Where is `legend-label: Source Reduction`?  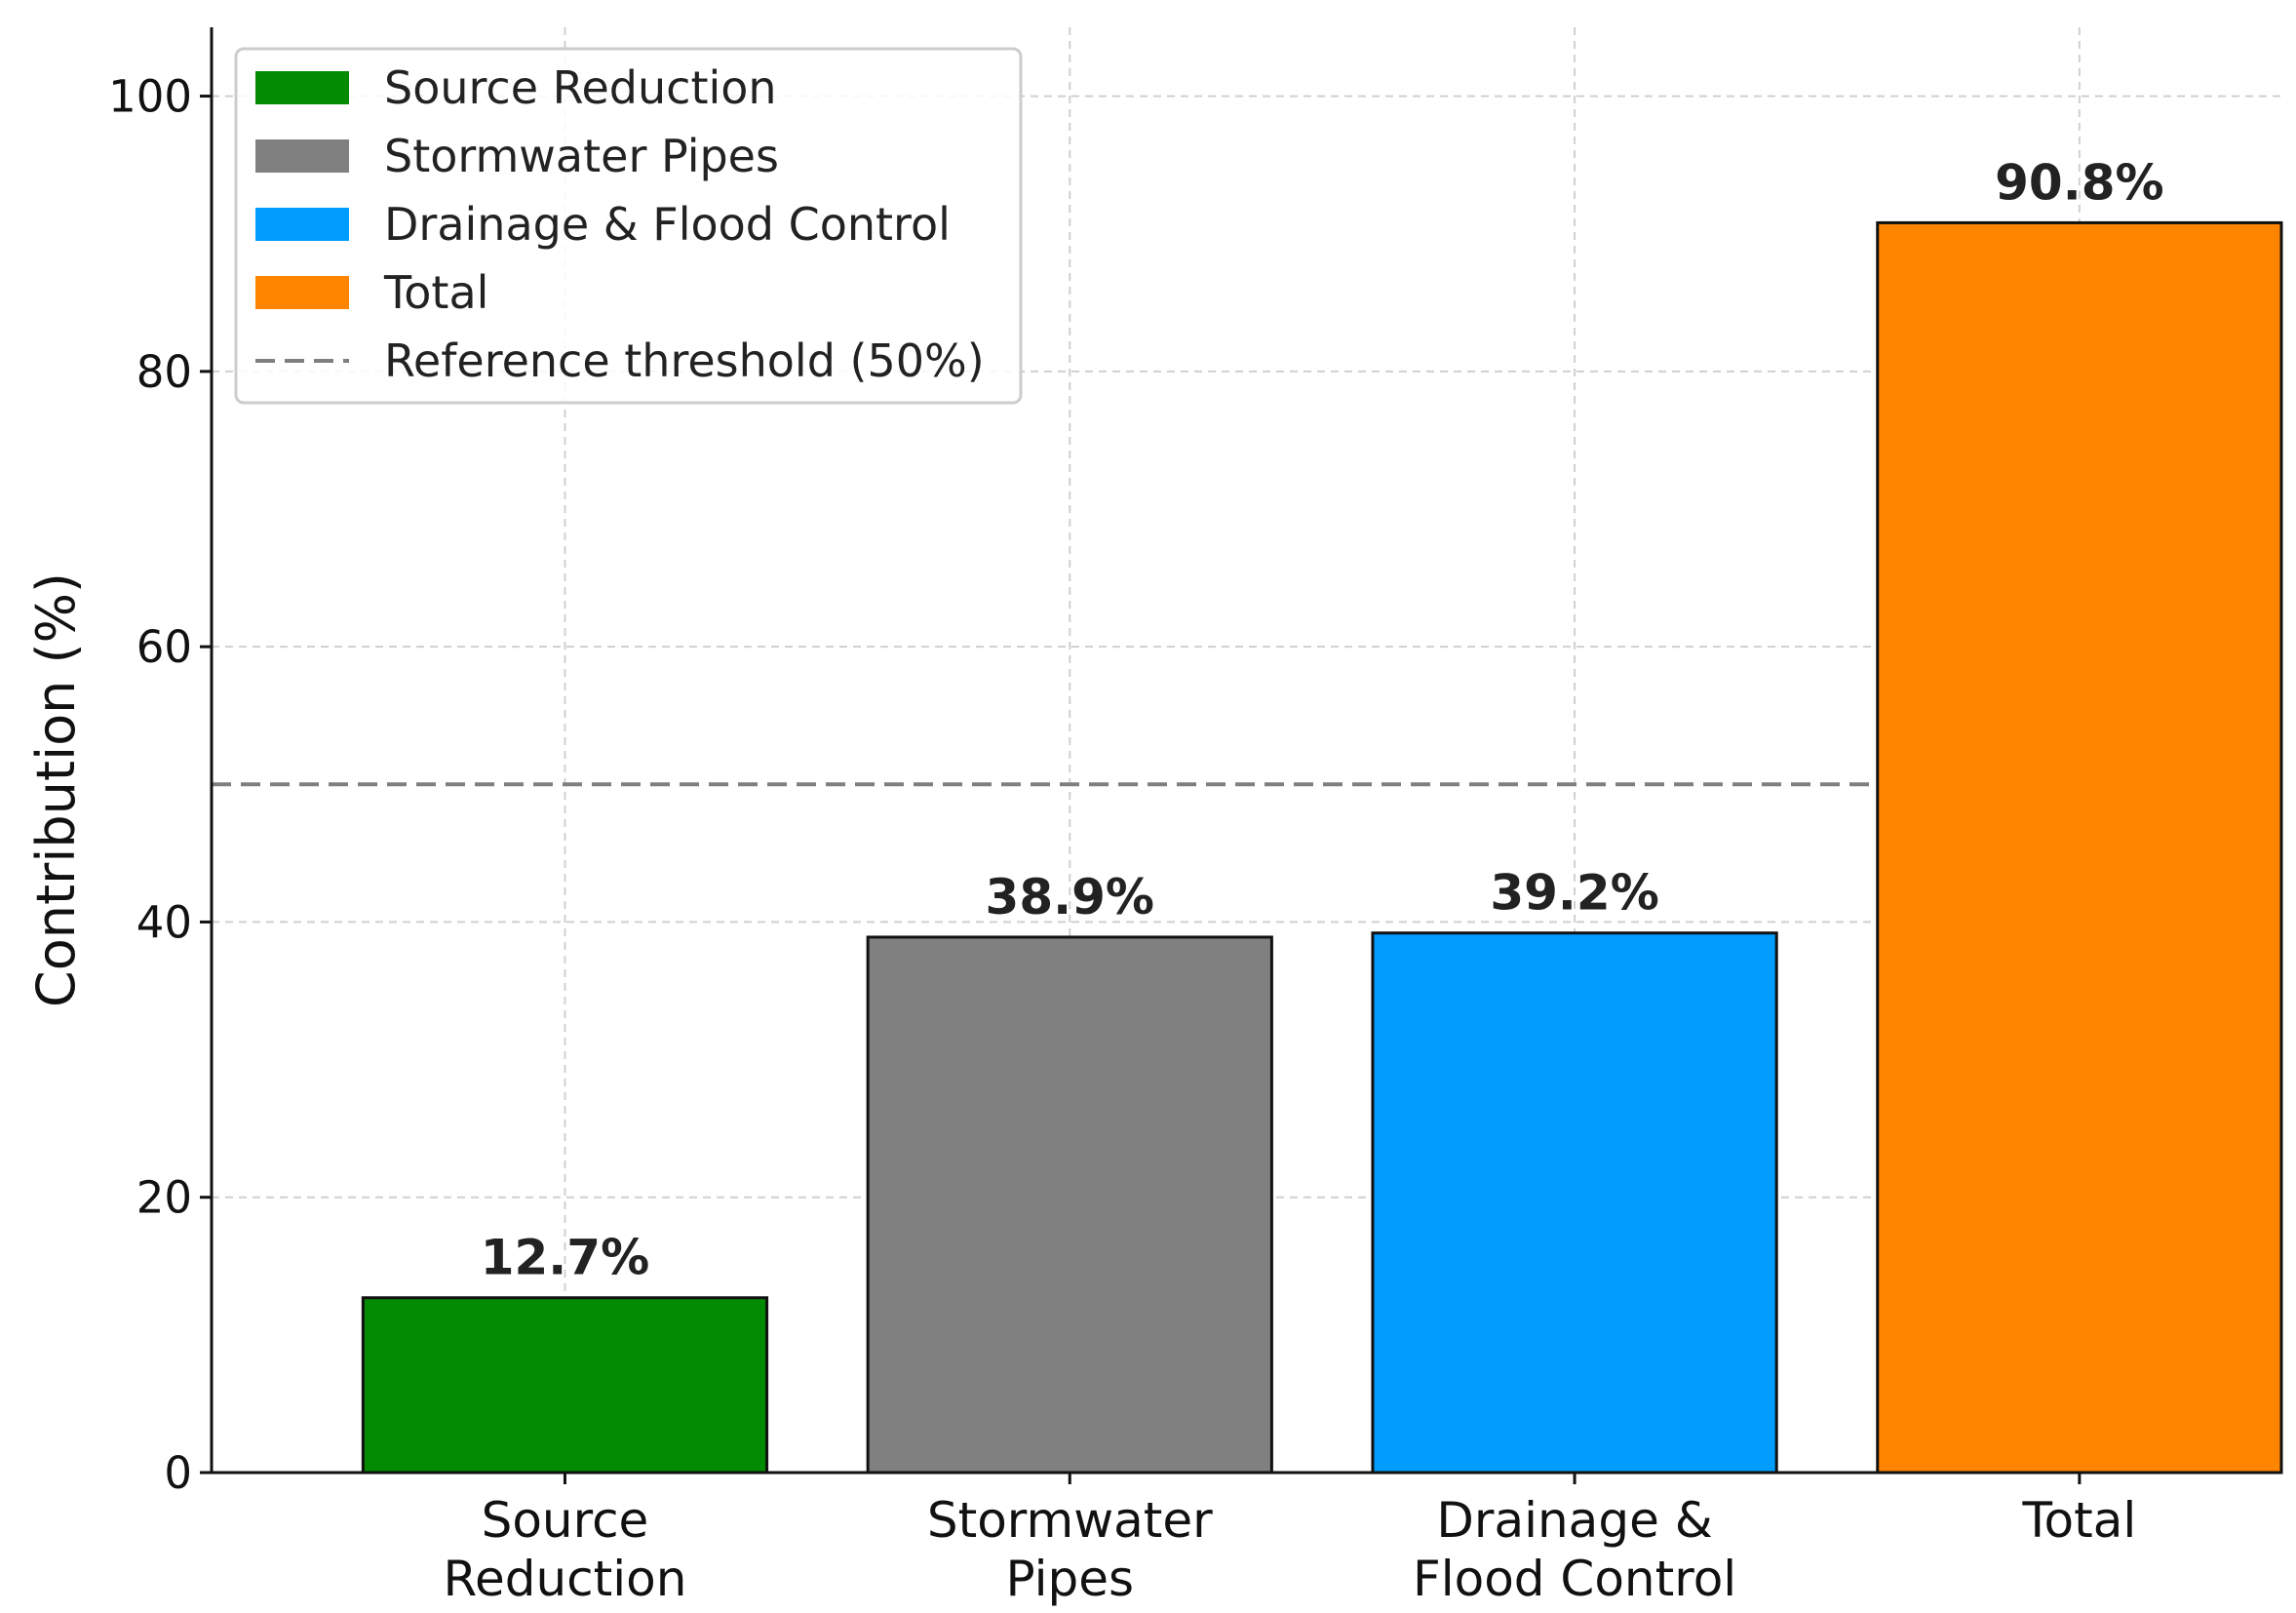 legend-label: Source Reduction is located at coordinates (580, 88).